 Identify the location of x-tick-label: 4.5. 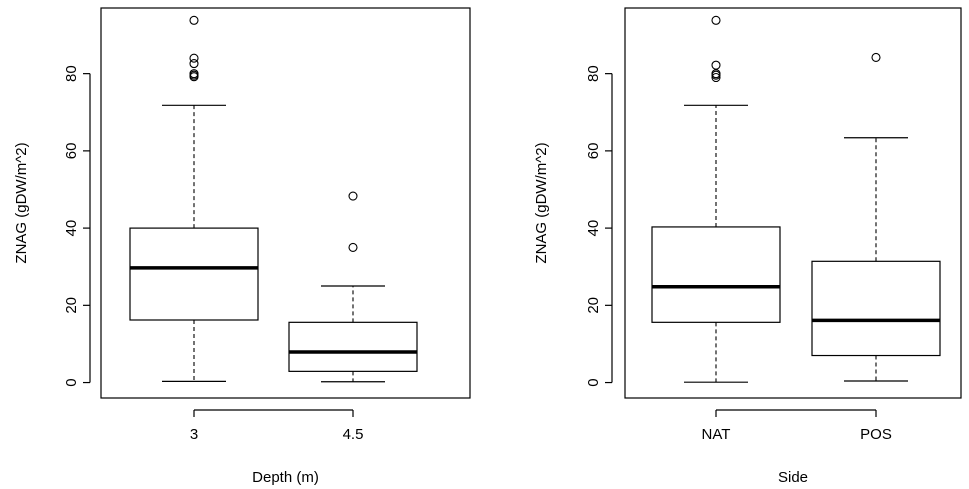
(353, 434).